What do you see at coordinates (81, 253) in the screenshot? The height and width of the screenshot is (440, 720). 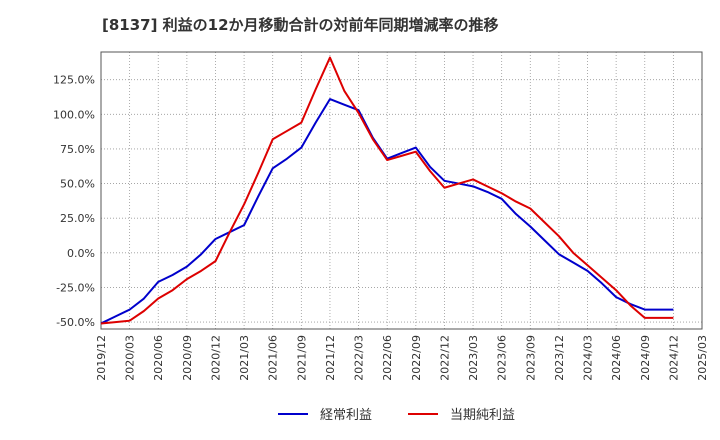 I see `y-tick-label: 0.0%` at bounding box center [81, 253].